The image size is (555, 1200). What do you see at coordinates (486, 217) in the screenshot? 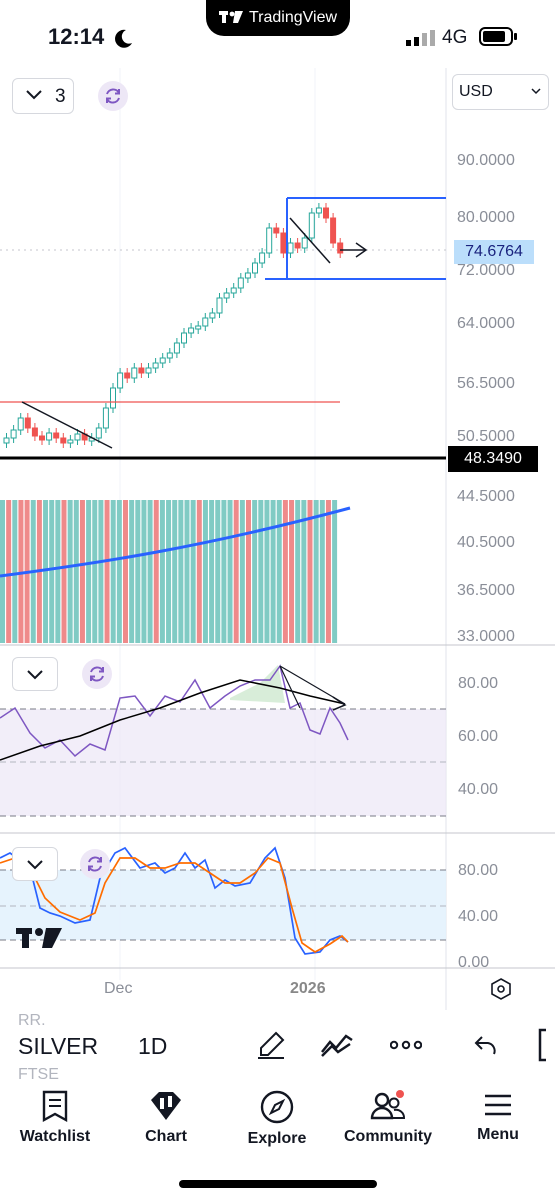
I see `price-axis-label: 80.0000` at bounding box center [486, 217].